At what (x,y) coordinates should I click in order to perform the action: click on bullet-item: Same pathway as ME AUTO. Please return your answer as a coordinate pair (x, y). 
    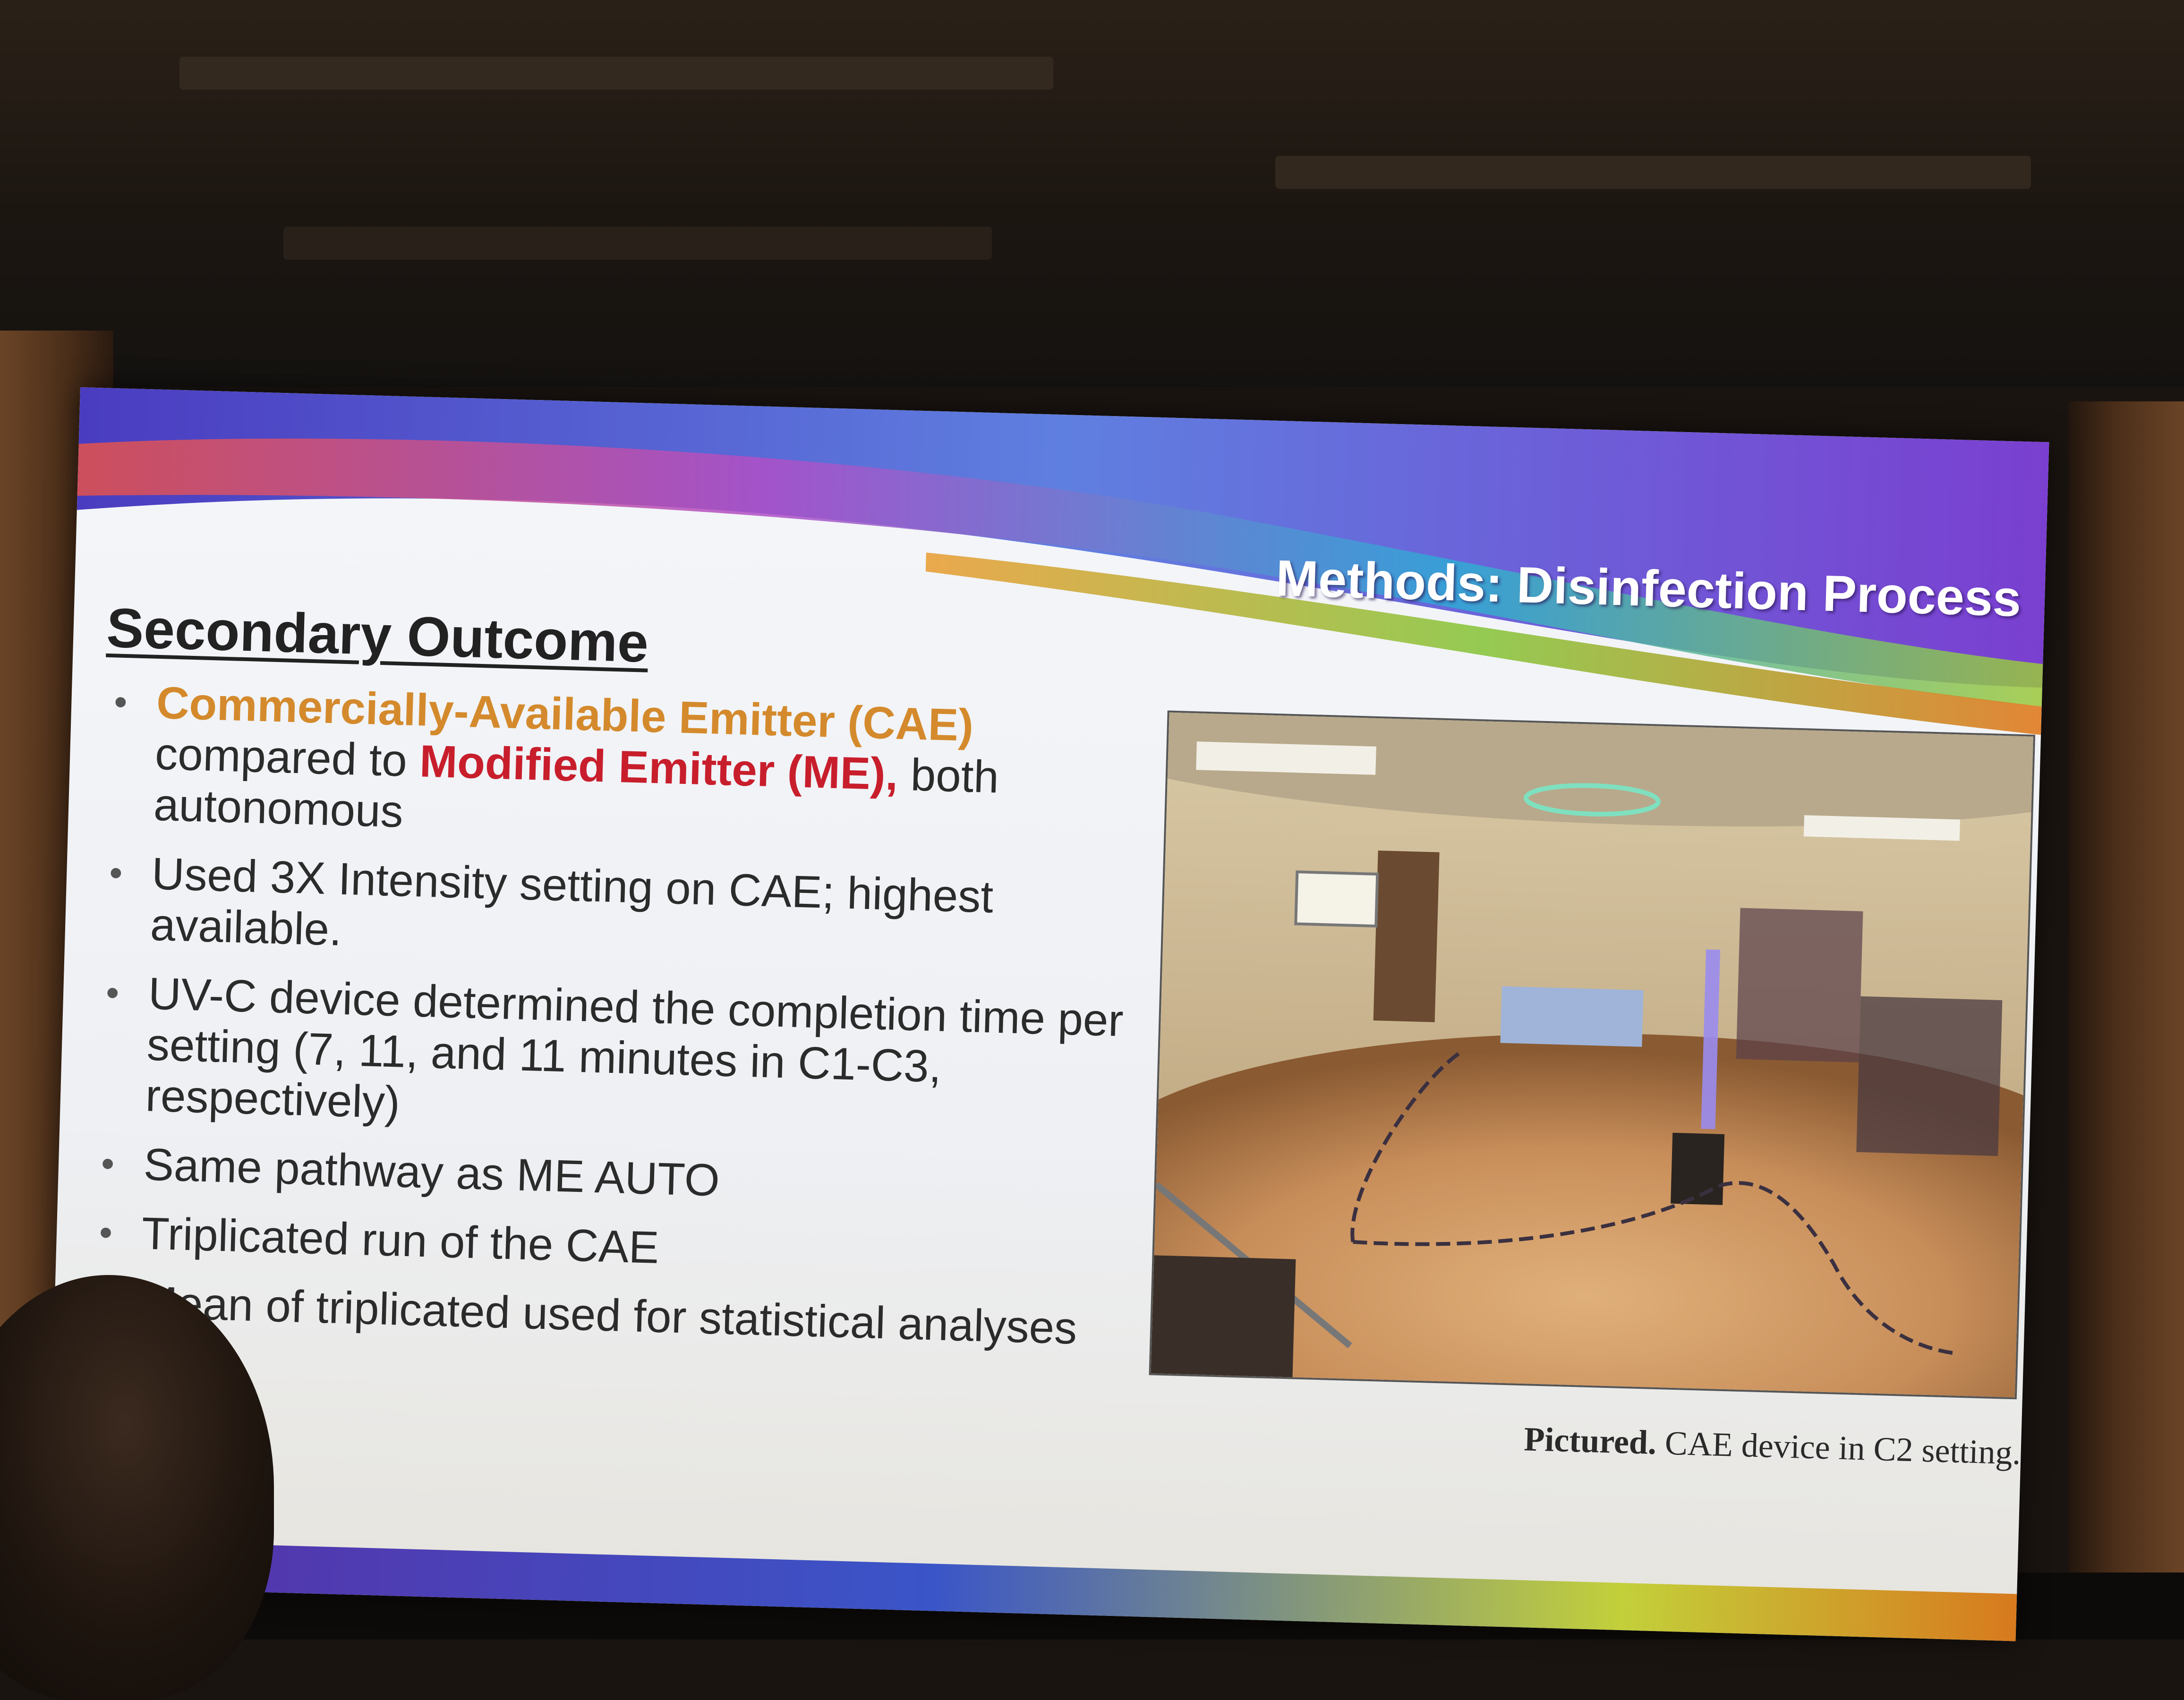
    Looking at the image, I should click on (618, 1178).